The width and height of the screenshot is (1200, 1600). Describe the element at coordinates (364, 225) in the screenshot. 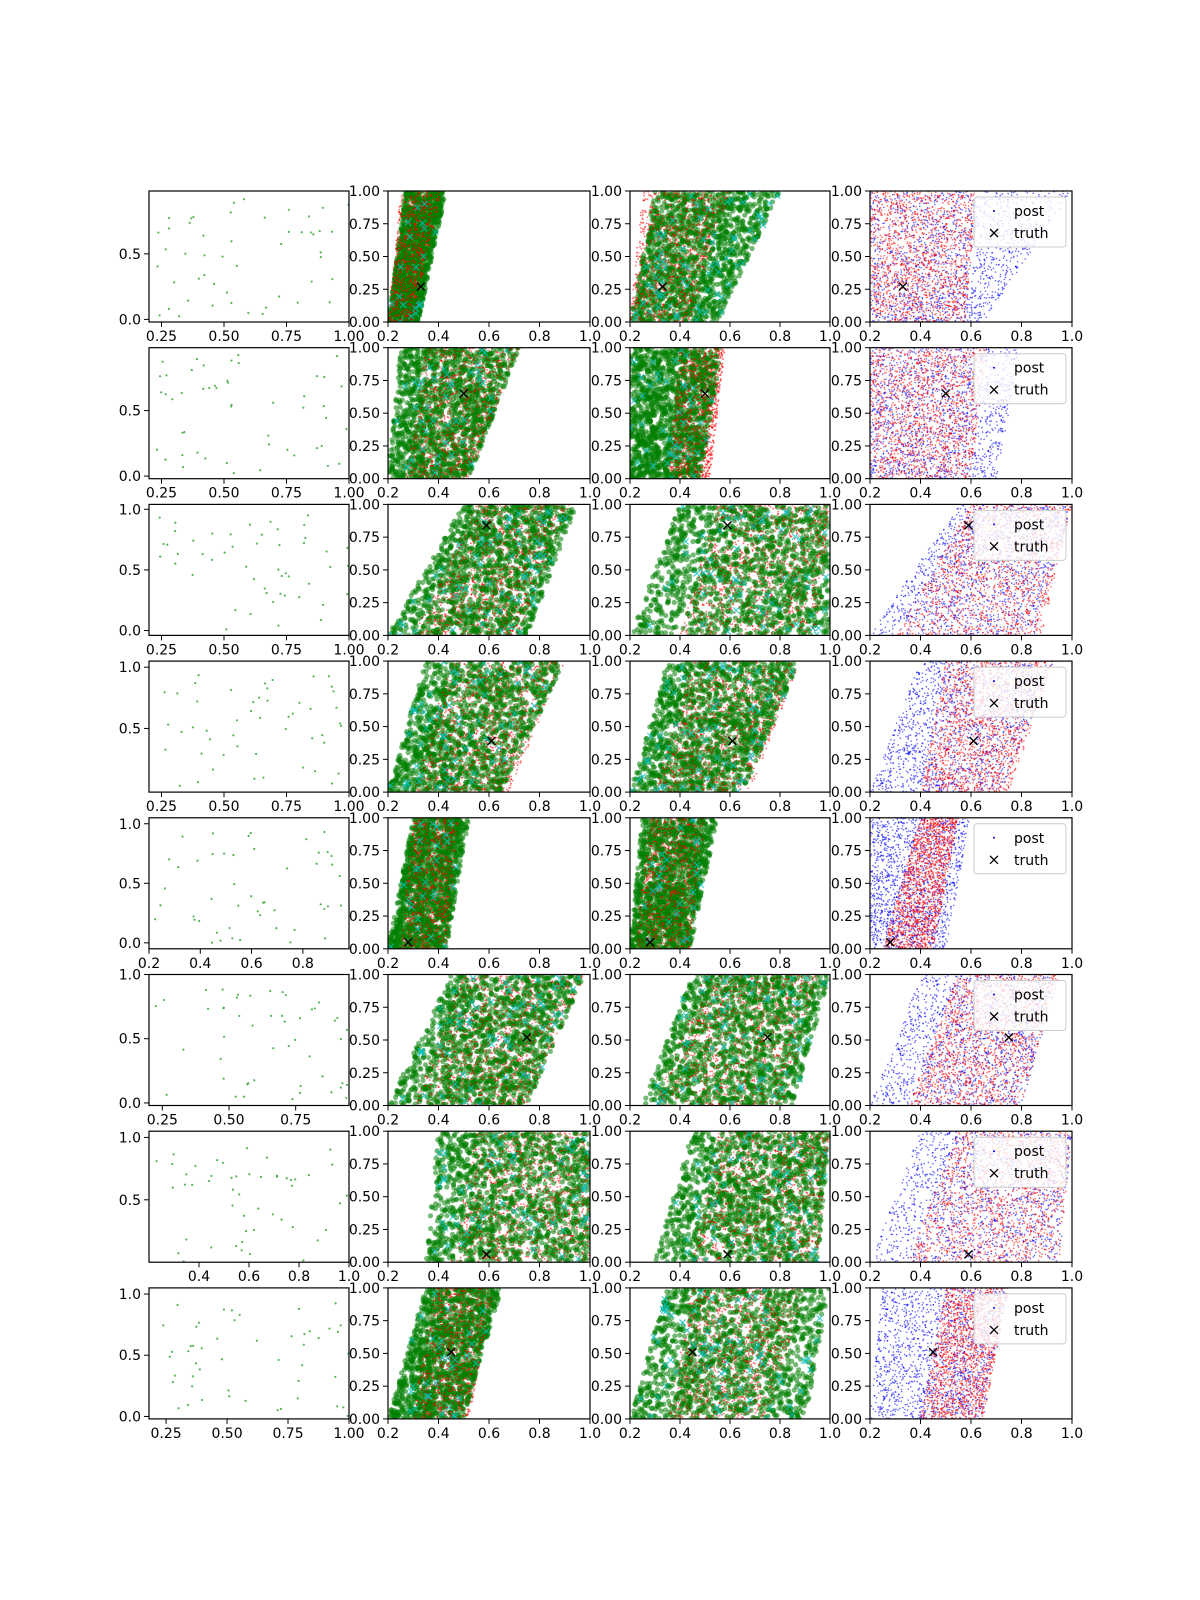

I see `y-tick-label: 0.75` at that location.